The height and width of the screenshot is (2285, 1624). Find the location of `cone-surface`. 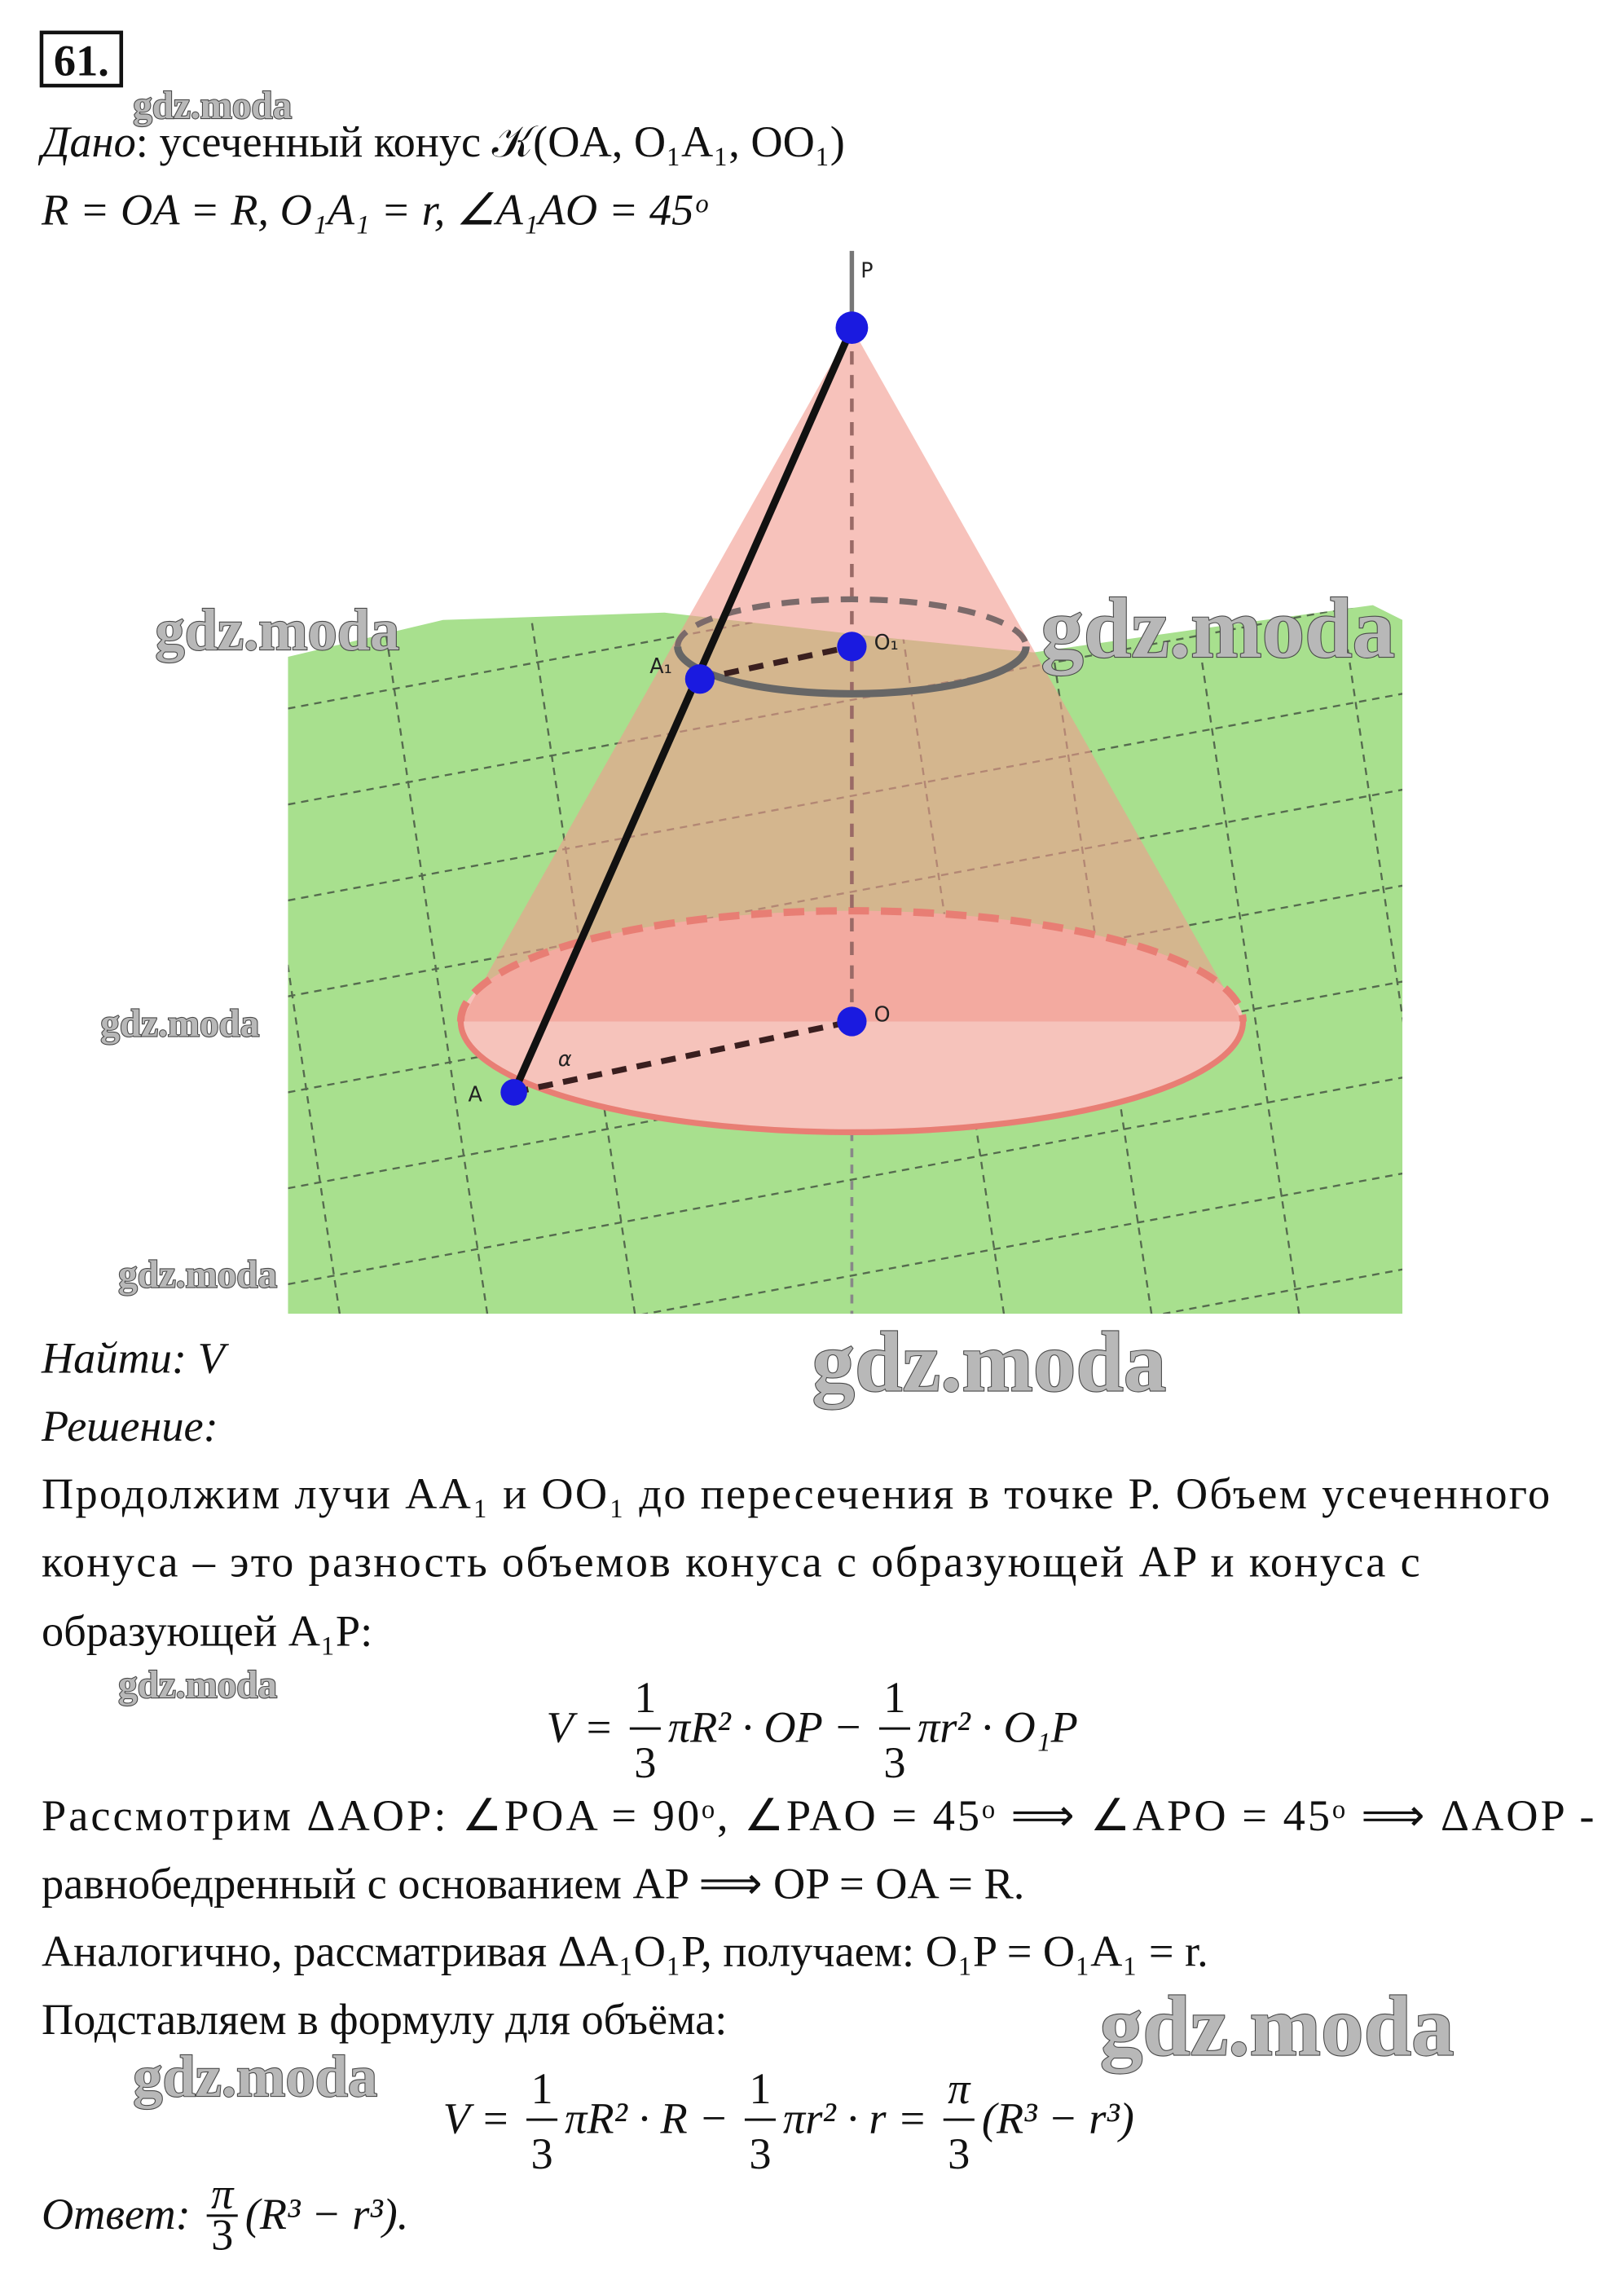

cone-surface is located at coordinates (851, 675).